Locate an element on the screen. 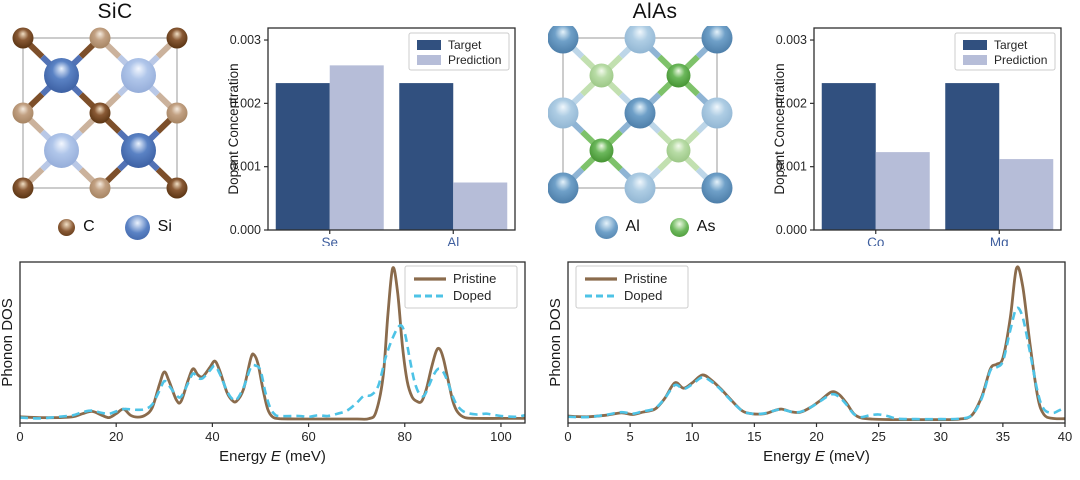 Image resolution: width=1080 pixels, height=480 pixels. atom-legend-item-Al: Al is located at coordinates (617, 227).